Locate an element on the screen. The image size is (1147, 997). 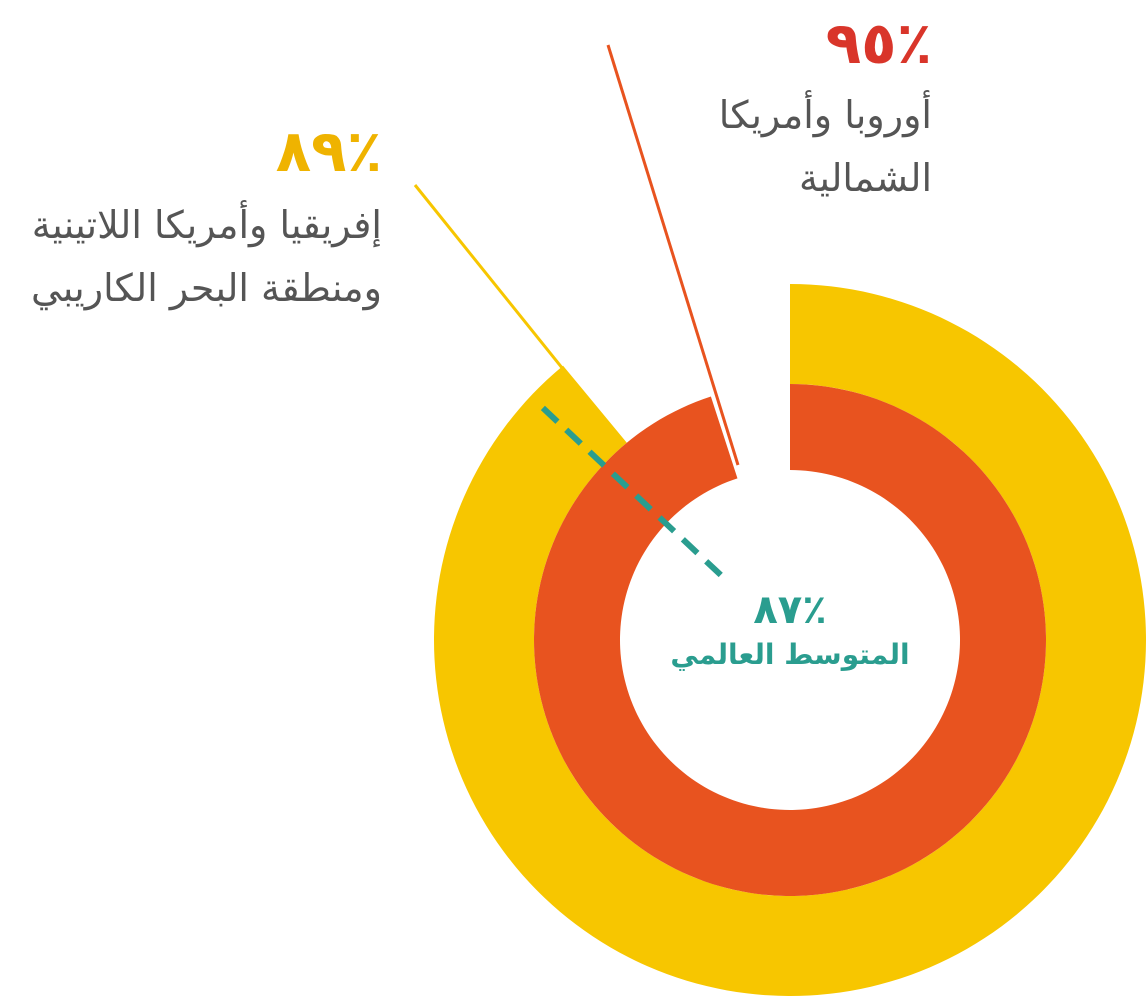
average-value: ٪٨٧ is located at coordinates (790, 610).